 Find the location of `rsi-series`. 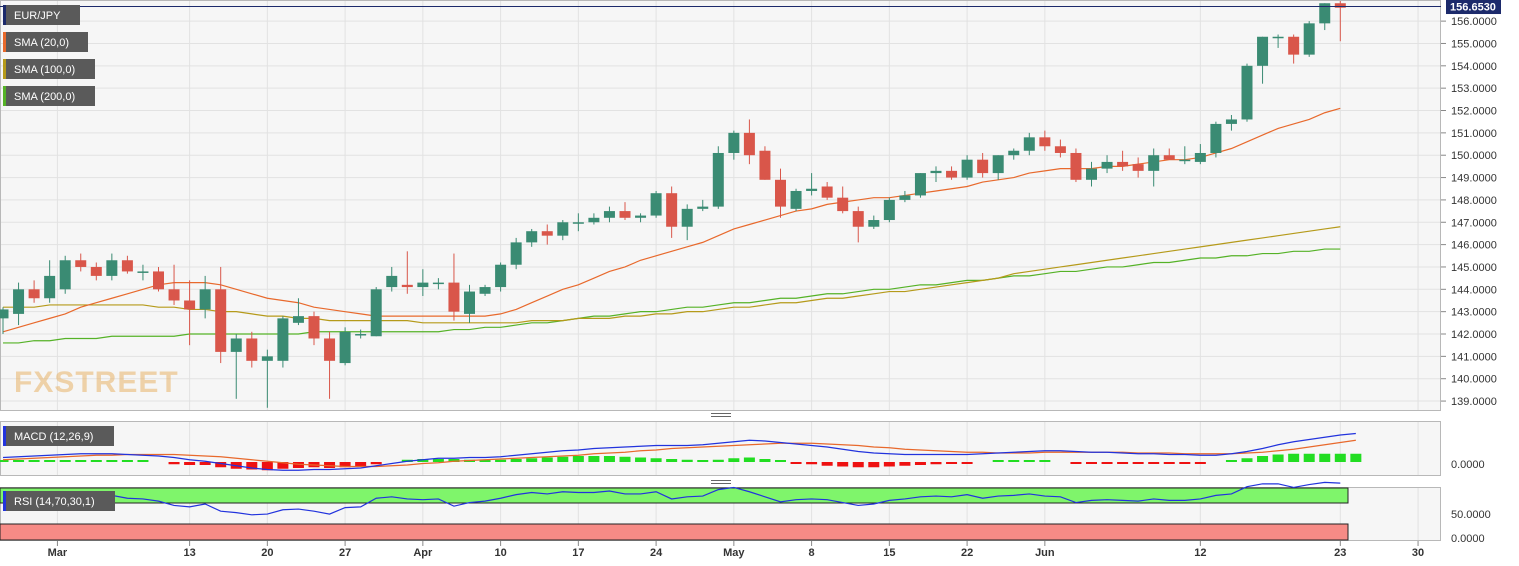

rsi-series is located at coordinates (671, 498).